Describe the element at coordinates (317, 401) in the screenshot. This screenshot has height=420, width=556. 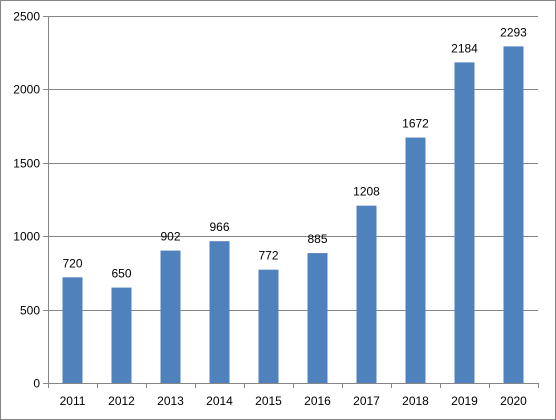
I see `x-tick-label-2016: 2016` at that location.